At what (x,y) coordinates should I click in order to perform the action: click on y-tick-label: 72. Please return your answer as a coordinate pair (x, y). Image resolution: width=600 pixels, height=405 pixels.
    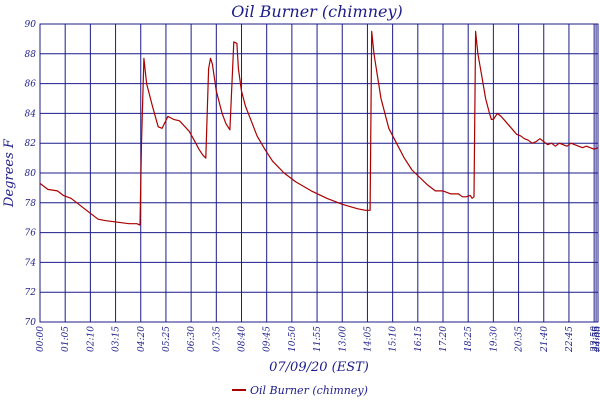
    Looking at the image, I should click on (31, 293).